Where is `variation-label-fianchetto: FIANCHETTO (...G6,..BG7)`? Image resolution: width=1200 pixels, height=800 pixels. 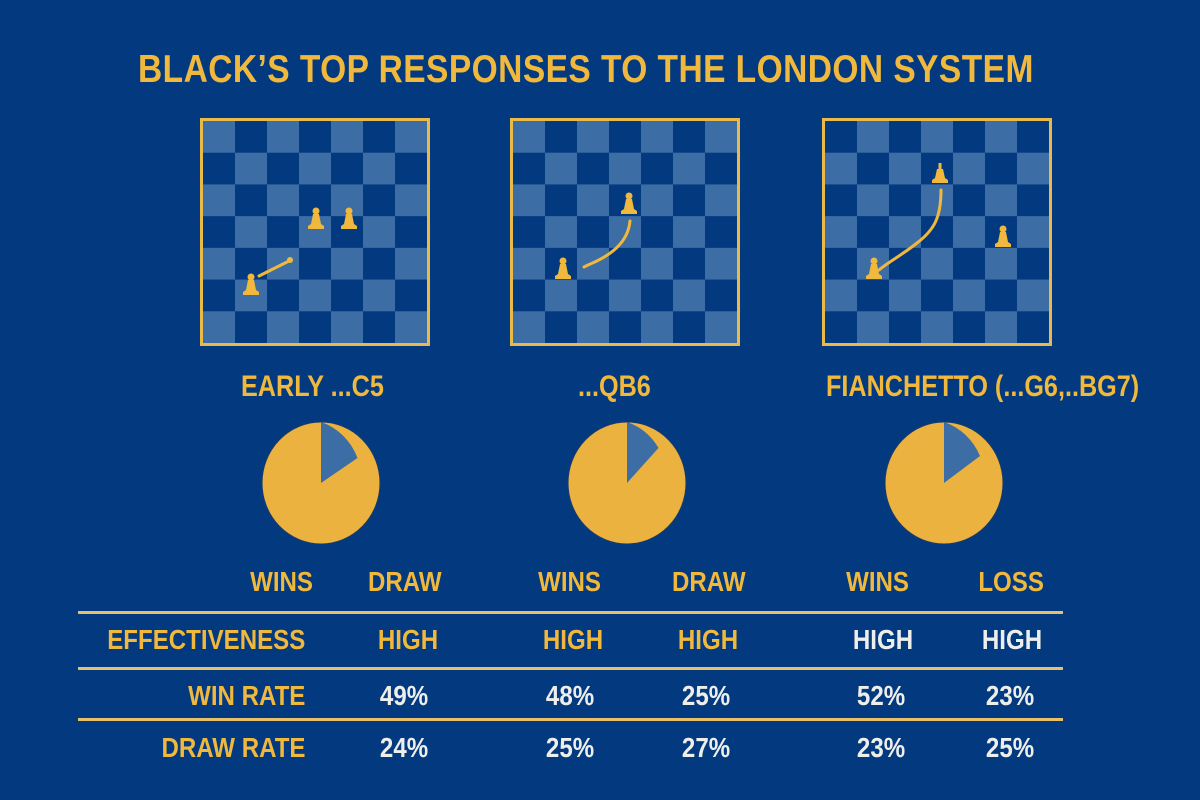 variation-label-fianchetto: FIANCHETTO (...G6,..BG7) is located at coordinates (983, 386).